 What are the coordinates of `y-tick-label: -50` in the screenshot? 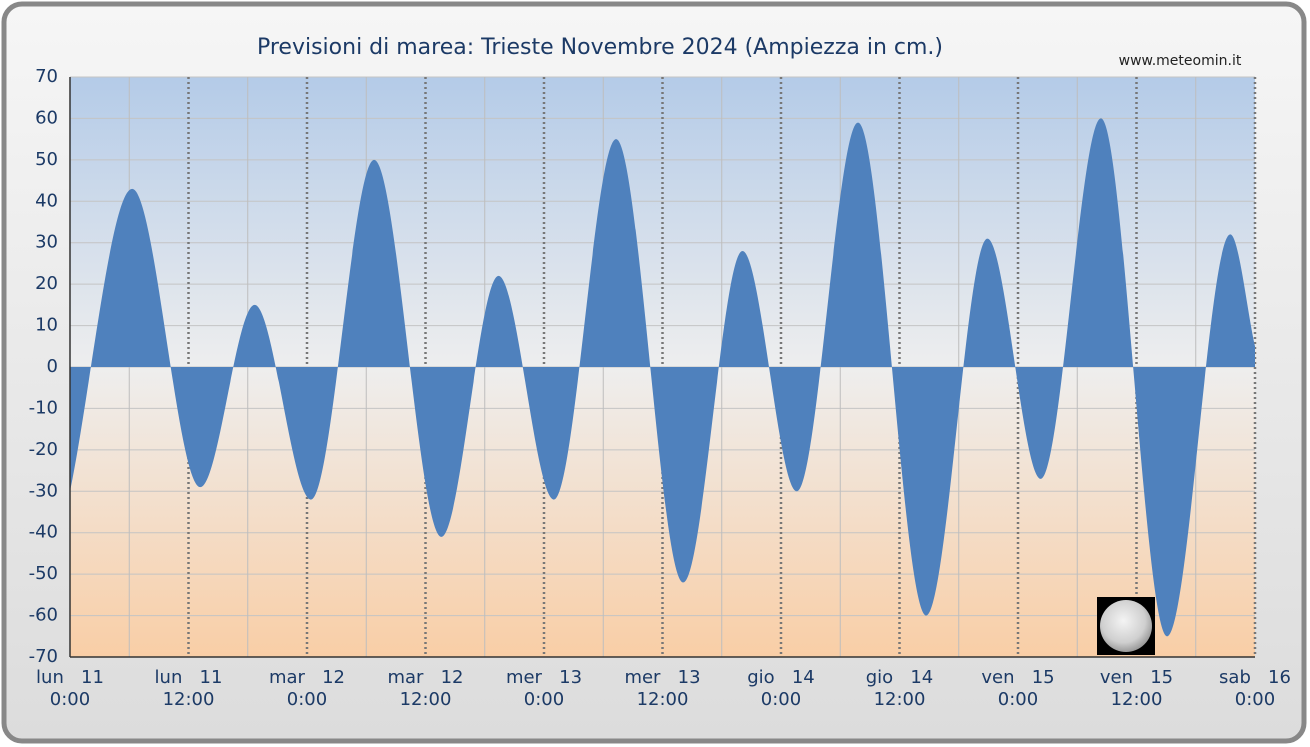 It's located at (43, 573).